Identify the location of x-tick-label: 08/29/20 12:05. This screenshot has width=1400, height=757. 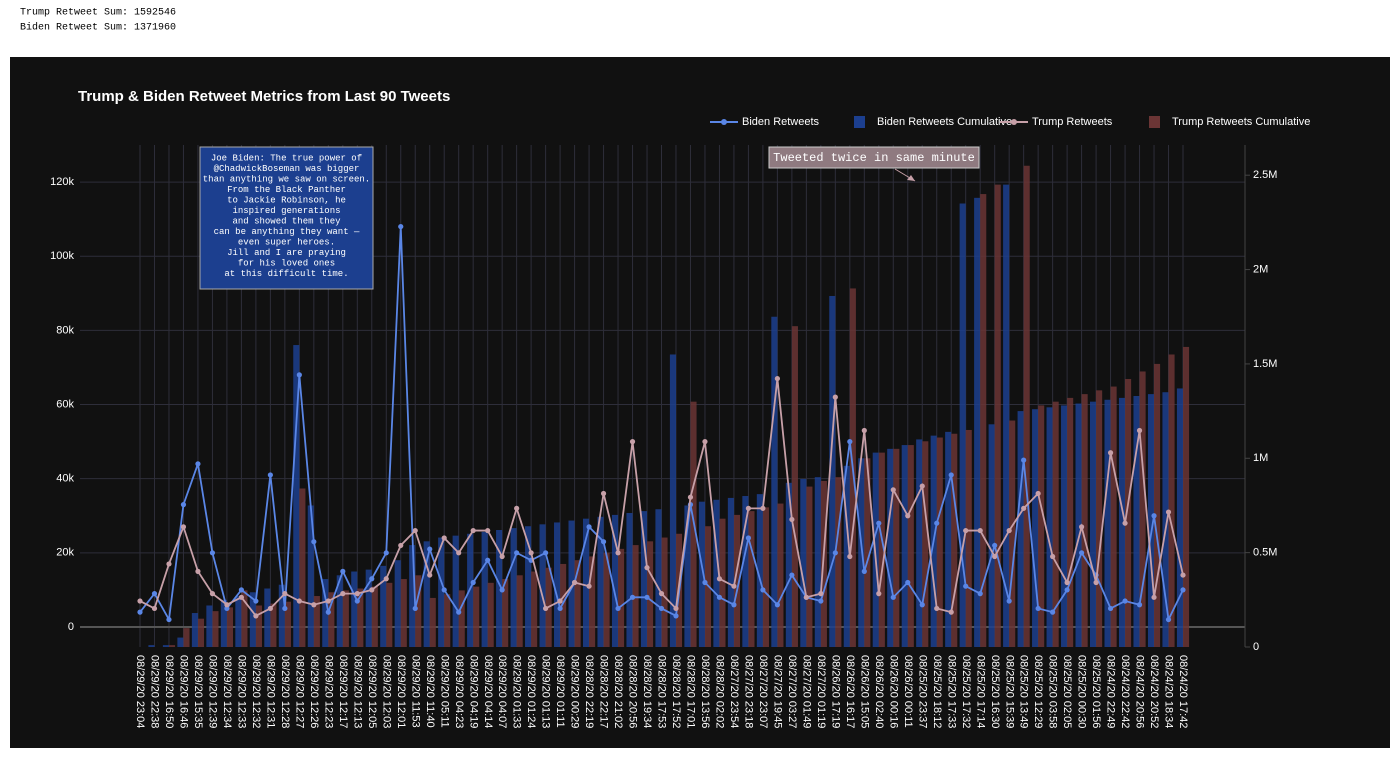
(372, 691).